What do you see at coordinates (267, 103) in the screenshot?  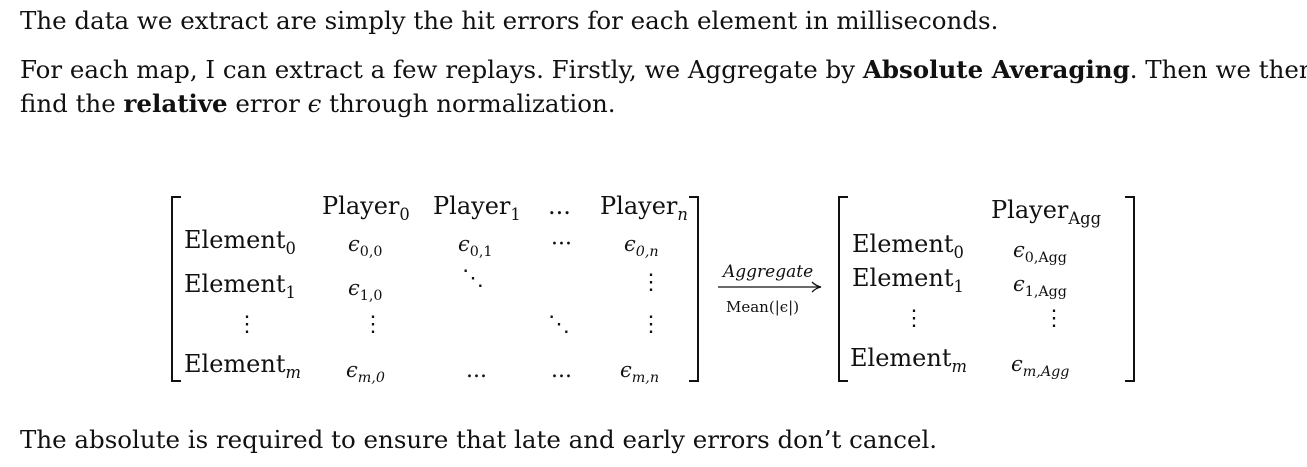 I see `p2-text-d: error` at bounding box center [267, 103].